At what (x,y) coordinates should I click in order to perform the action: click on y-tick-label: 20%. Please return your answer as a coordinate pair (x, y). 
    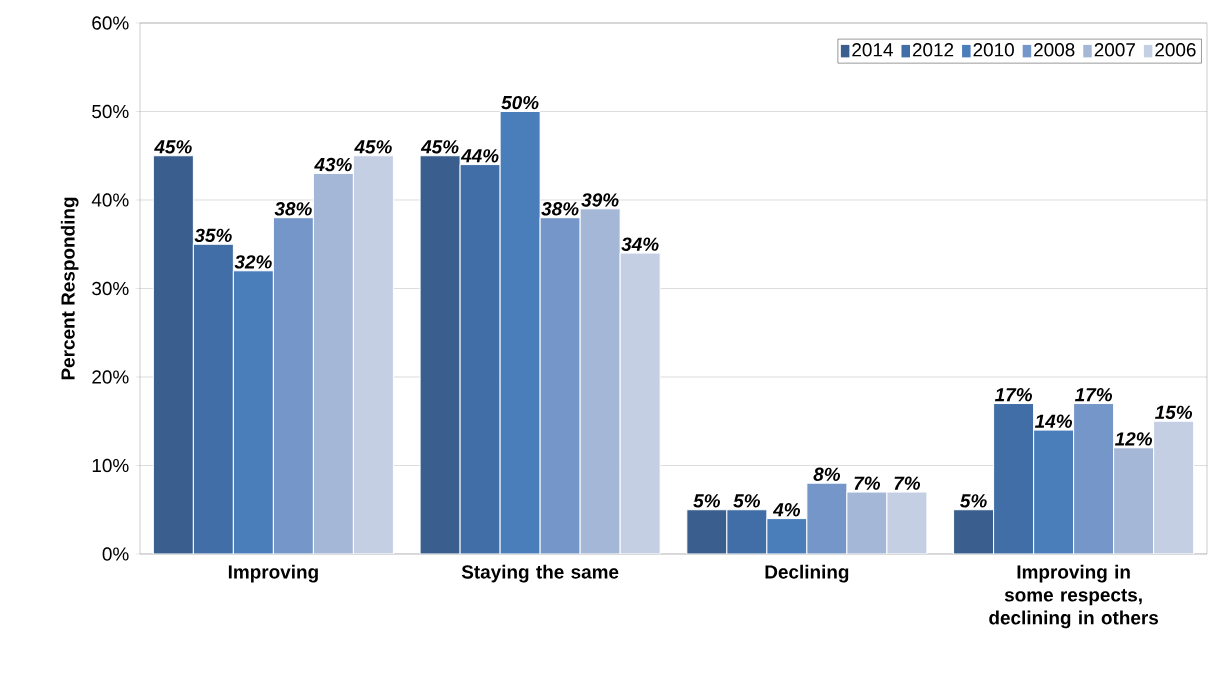
    Looking at the image, I should click on (110, 377).